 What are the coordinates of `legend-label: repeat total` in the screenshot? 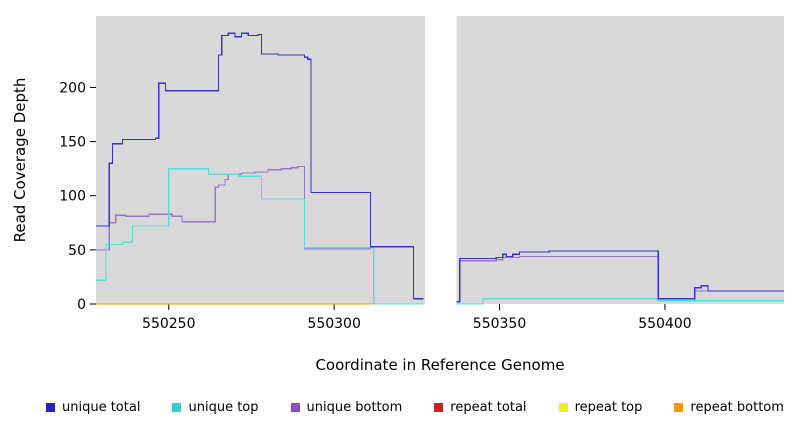 It's located at (488, 407).